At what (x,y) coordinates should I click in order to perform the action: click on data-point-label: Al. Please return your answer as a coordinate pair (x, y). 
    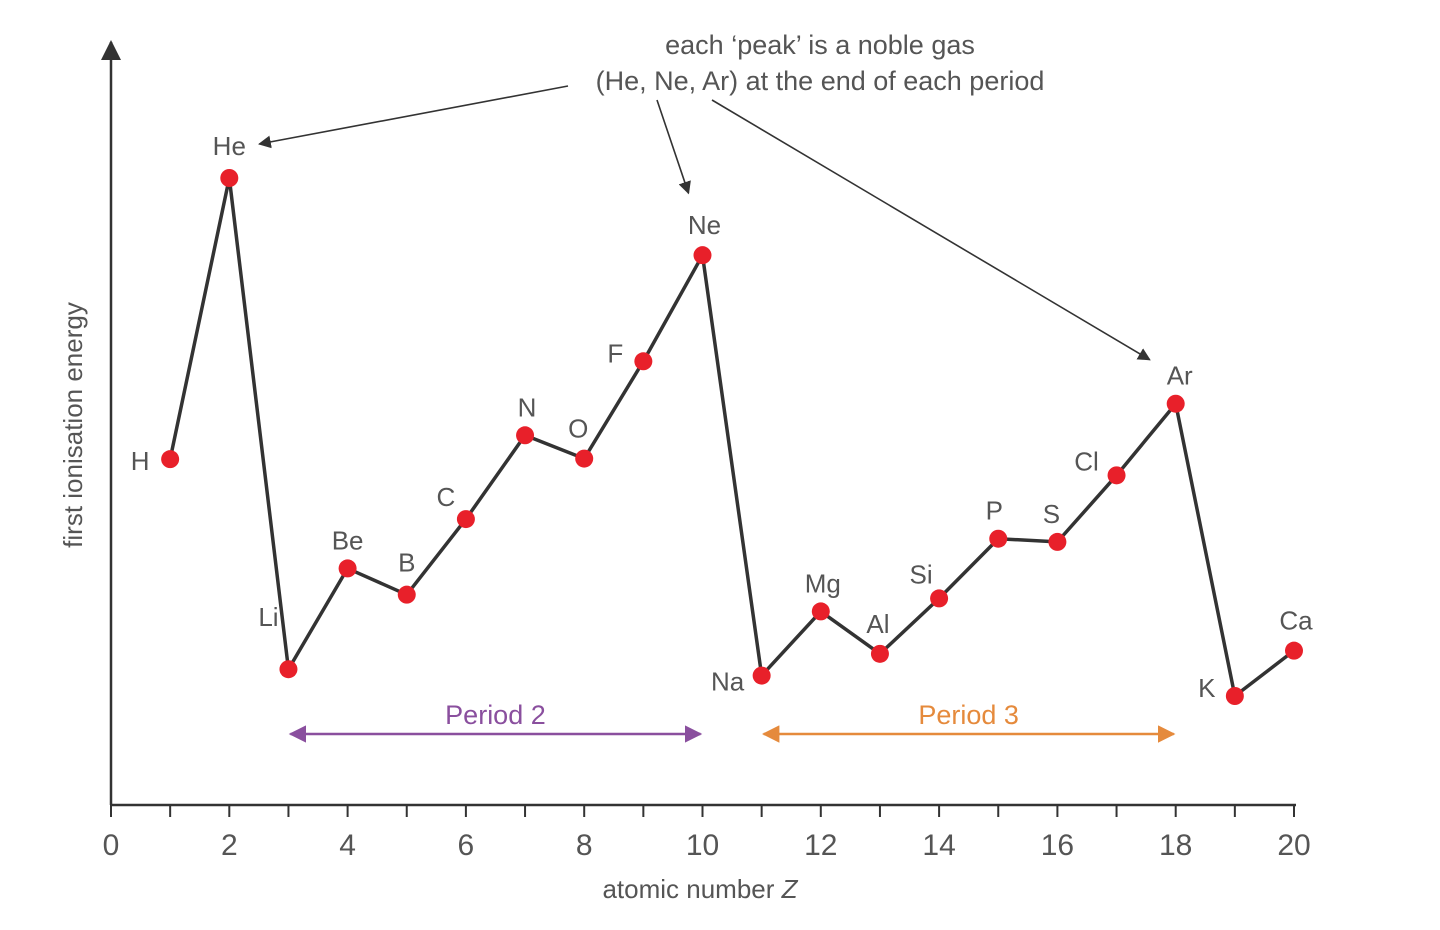
    Looking at the image, I should click on (877, 624).